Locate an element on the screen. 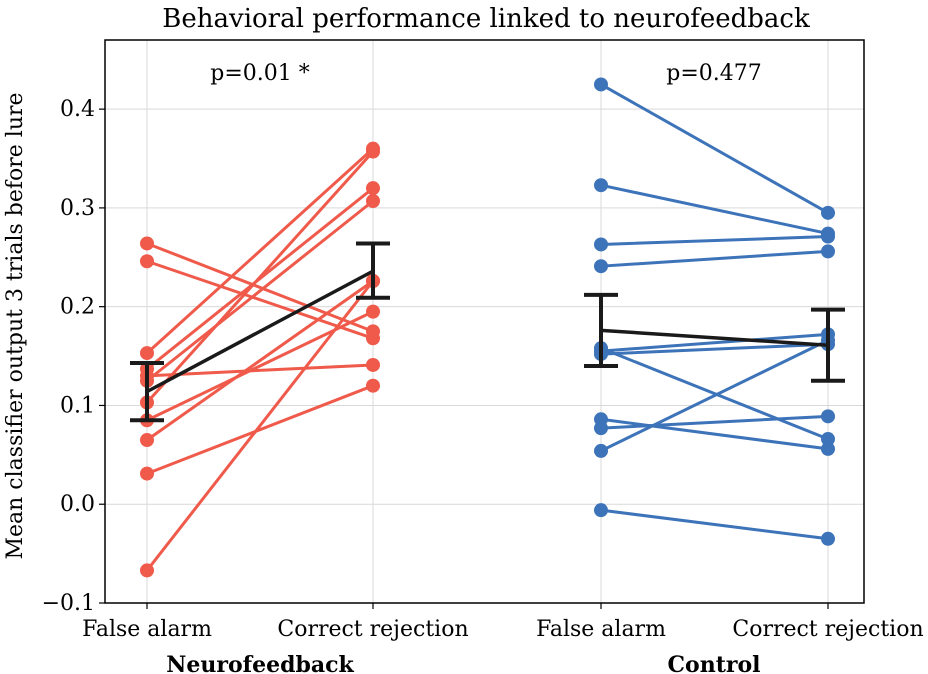 The height and width of the screenshot is (674, 928). annotation-control: p=0.477 is located at coordinates (714, 73).